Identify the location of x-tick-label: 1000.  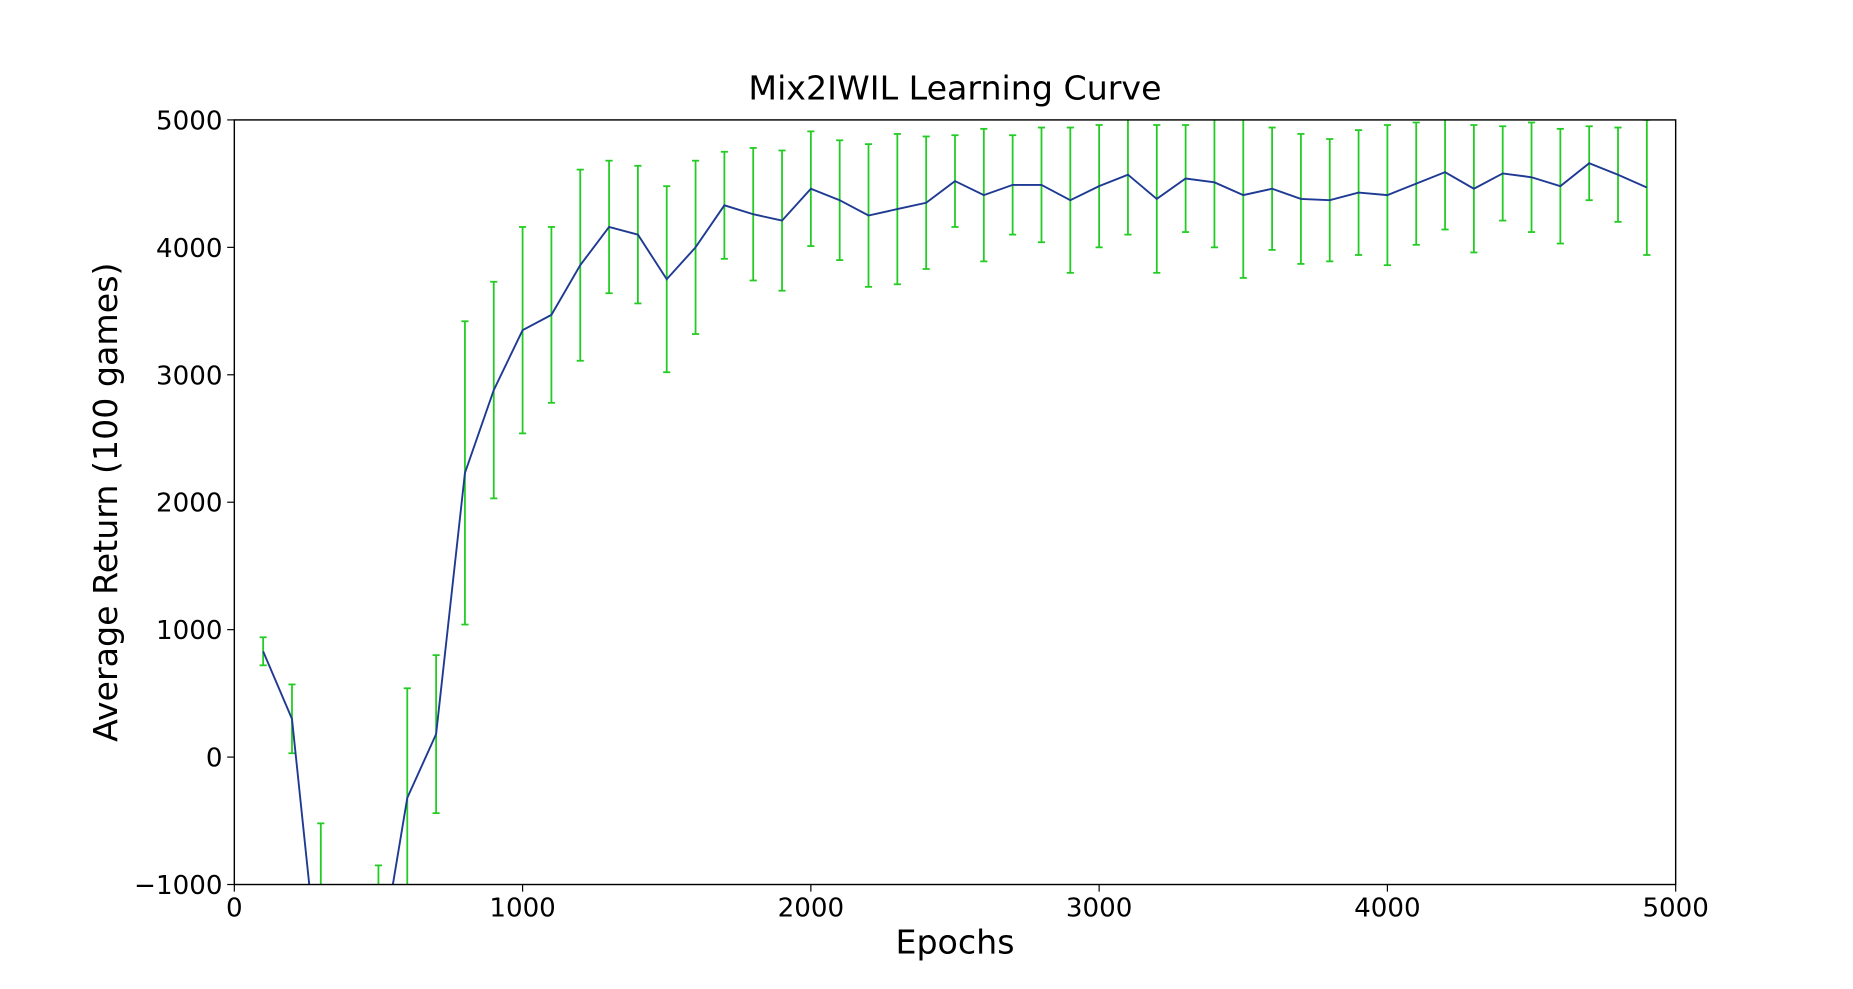
(522, 909).